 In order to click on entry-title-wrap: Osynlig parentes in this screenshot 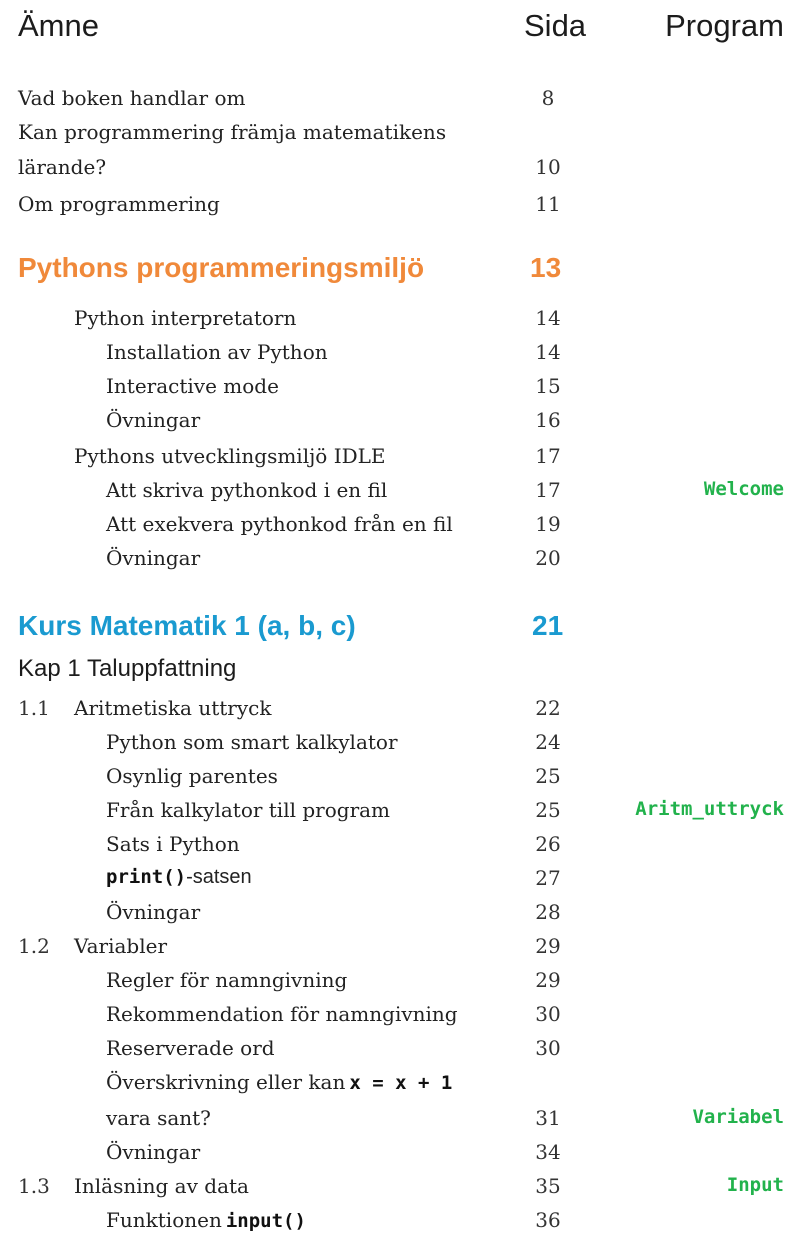, I will do `click(192, 776)`.